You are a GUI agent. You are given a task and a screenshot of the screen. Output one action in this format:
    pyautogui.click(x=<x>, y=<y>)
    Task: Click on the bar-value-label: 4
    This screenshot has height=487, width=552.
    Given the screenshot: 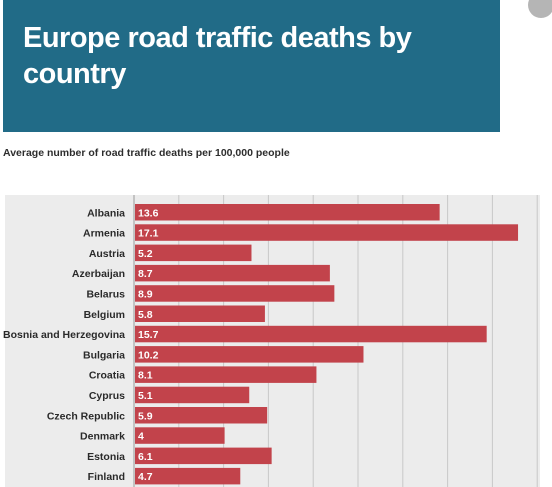 What is the action you would take?
    pyautogui.click(x=141, y=437)
    